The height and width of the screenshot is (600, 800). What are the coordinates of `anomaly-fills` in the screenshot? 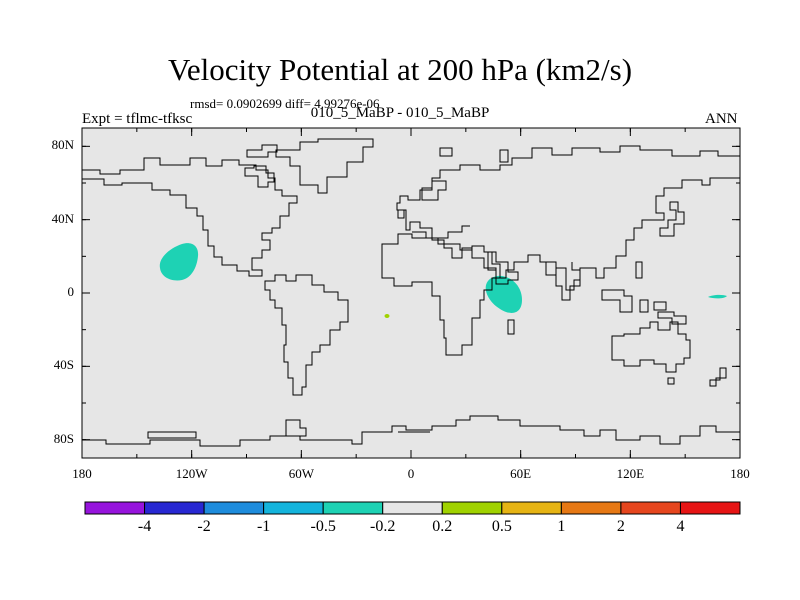 It's located at (443, 280).